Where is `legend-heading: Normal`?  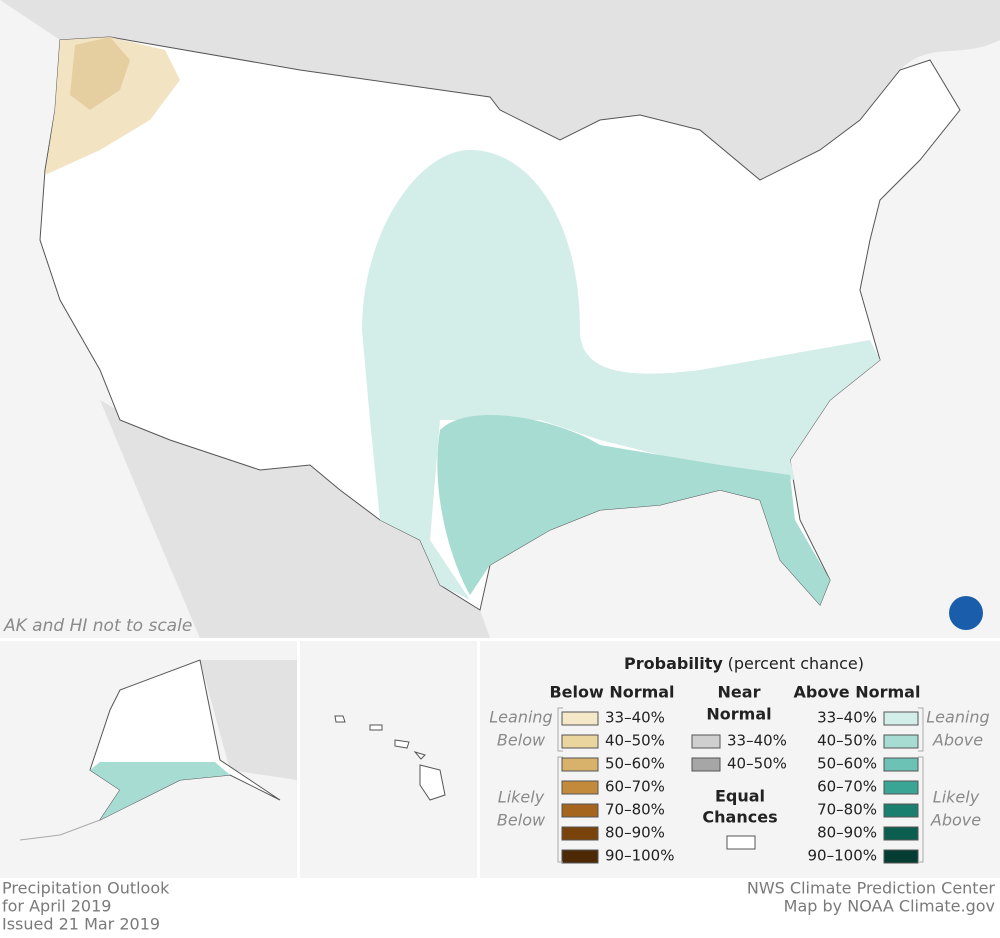
legend-heading: Normal is located at coordinates (738, 714).